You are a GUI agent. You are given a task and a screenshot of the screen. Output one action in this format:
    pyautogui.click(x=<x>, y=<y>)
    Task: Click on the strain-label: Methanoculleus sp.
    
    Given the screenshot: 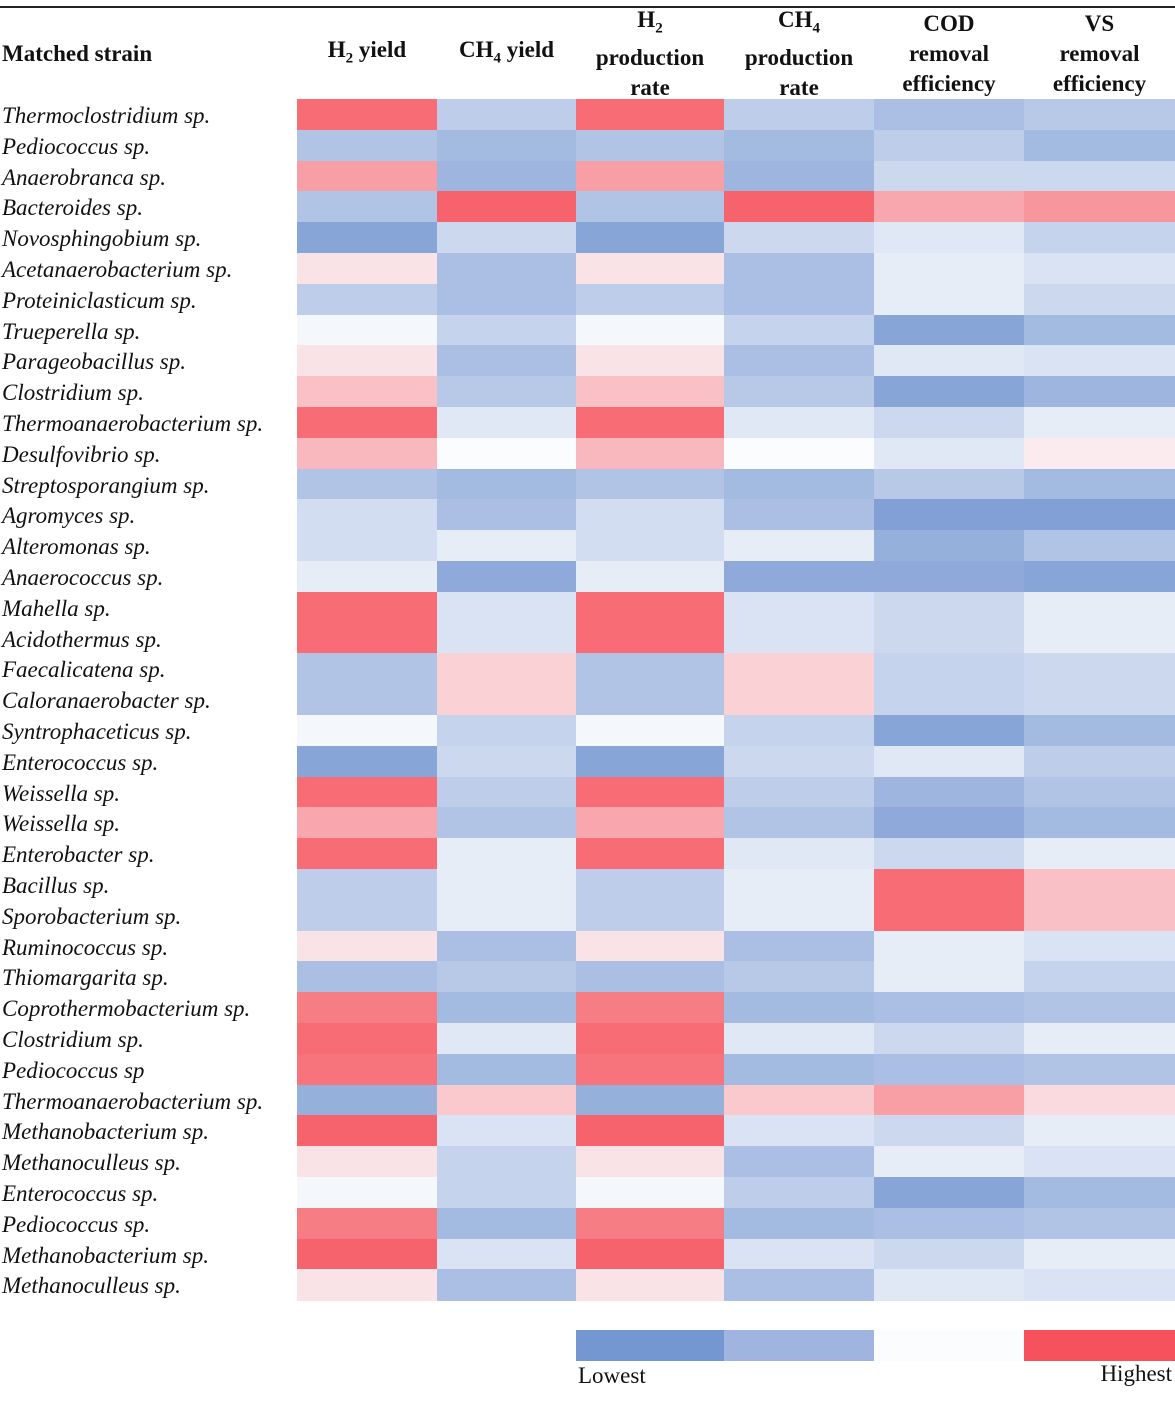 What is the action you would take?
    pyautogui.click(x=91, y=1163)
    